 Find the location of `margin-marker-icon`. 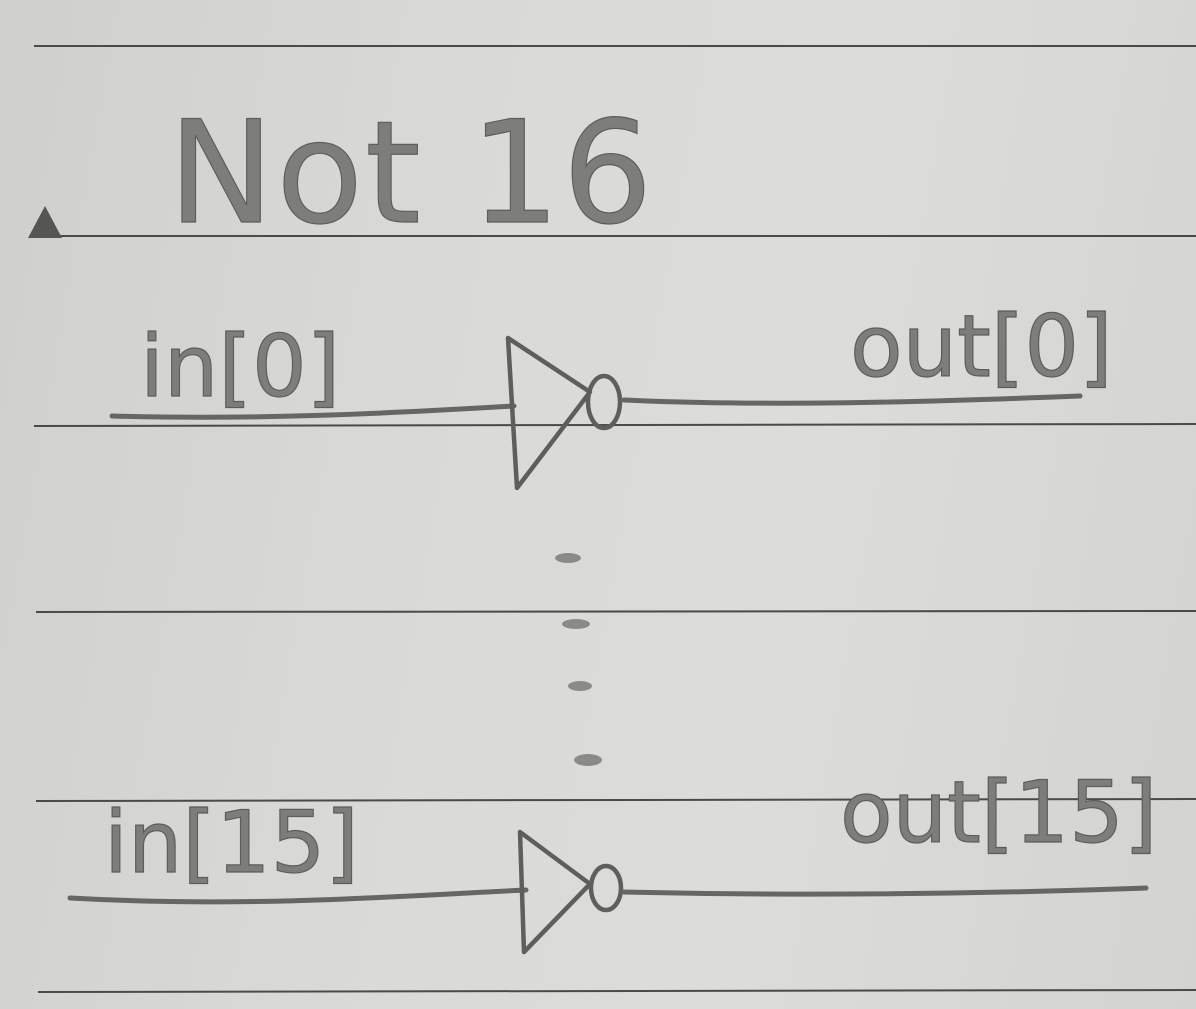

margin-marker-icon is located at coordinates (45, 222).